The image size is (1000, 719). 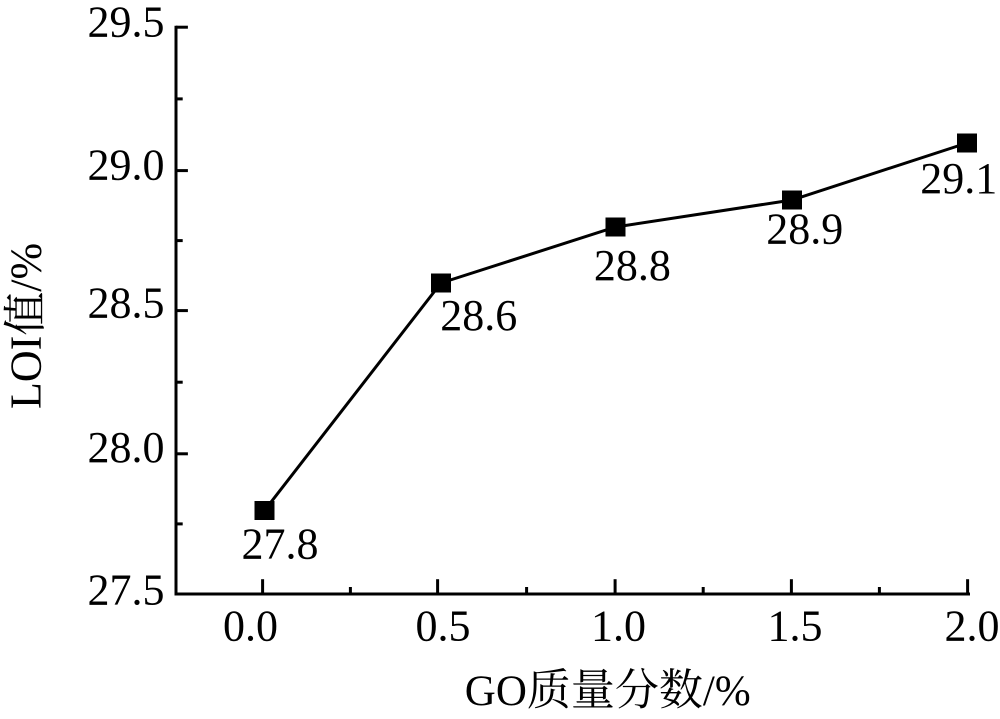 I want to click on svg-text: 29.0, so click(x=126, y=164).